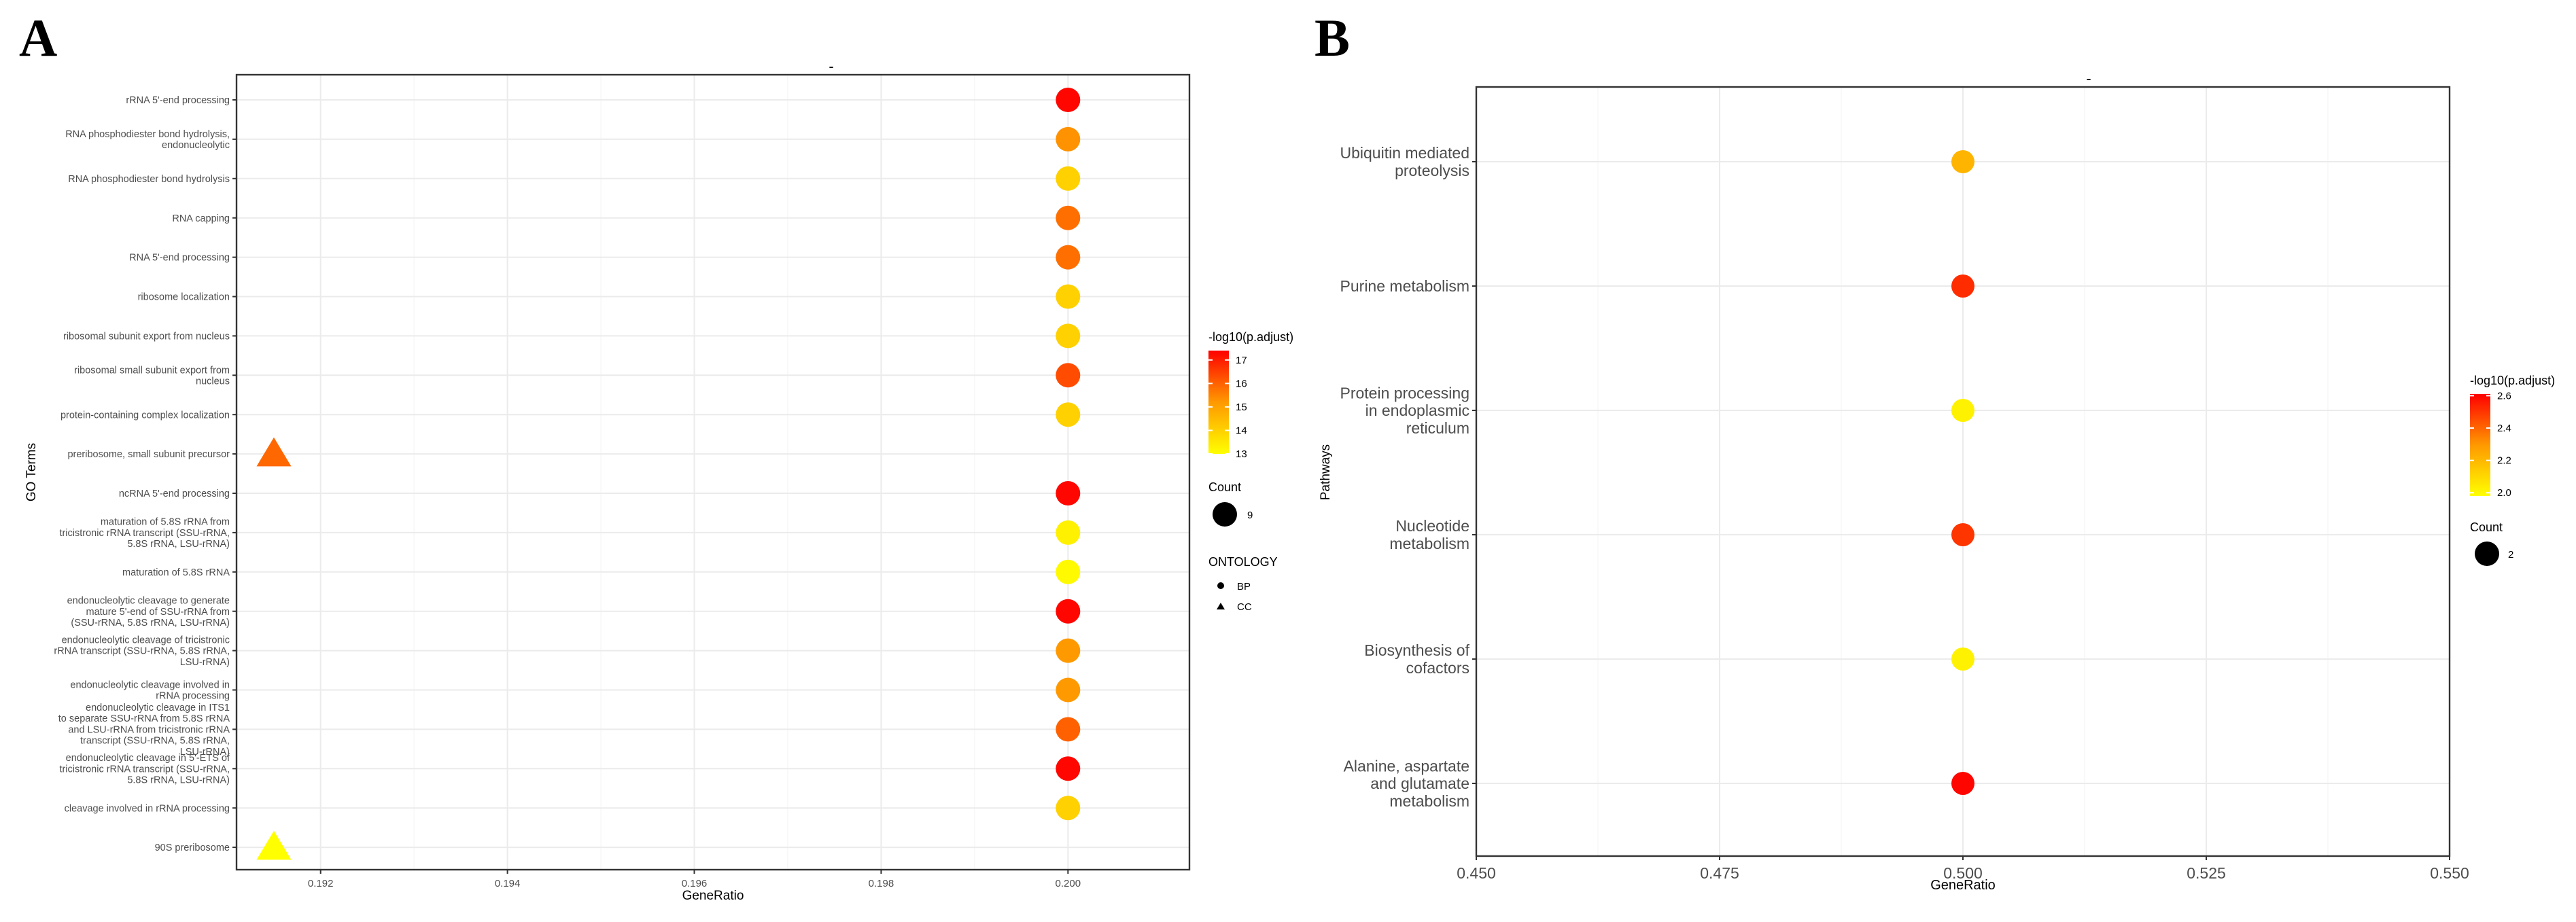  Describe the element at coordinates (881, 883) in the screenshot. I see `x-tick-label: 0.198` at that location.